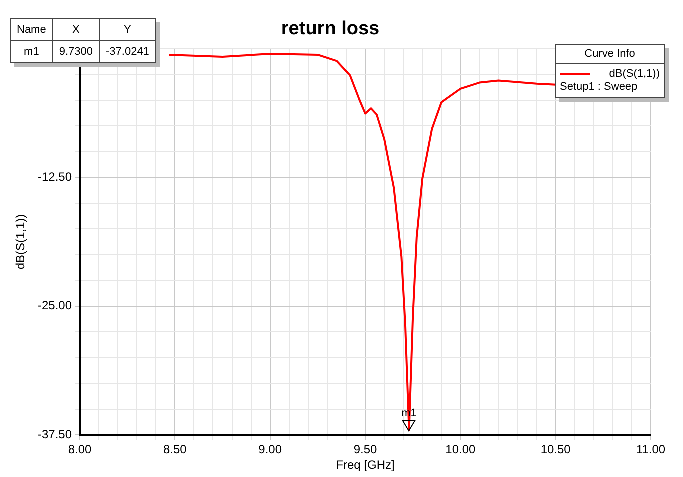 This screenshot has width=683, height=477. What do you see at coordinates (21, 242) in the screenshot?
I see `y-axis-title: dB(S(1,1))` at bounding box center [21, 242].